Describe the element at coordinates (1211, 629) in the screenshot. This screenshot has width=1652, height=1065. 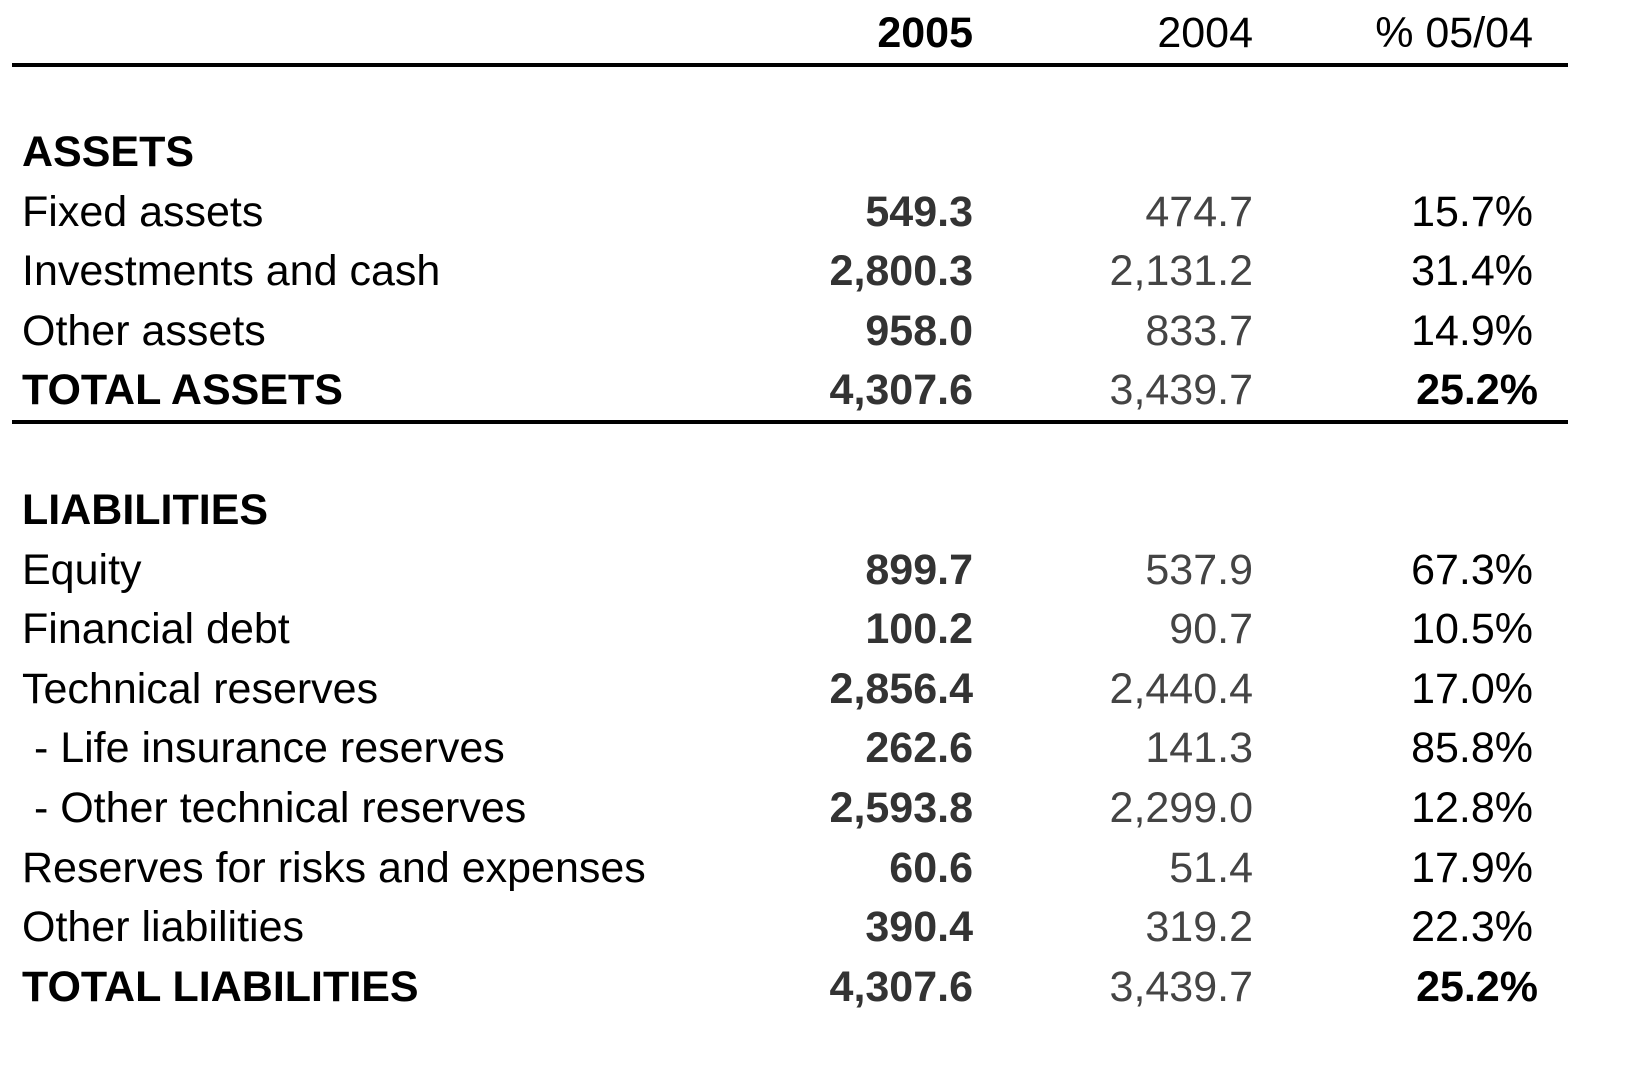
I see `value-2004: 90.7` at that location.